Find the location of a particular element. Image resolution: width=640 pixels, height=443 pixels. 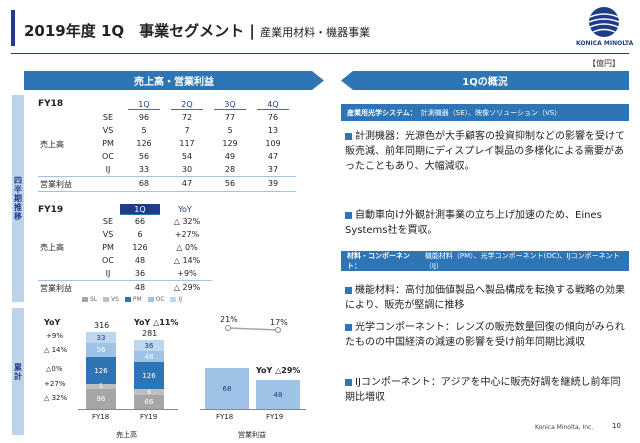

globe-logo-icon is located at coordinates (604, 22).